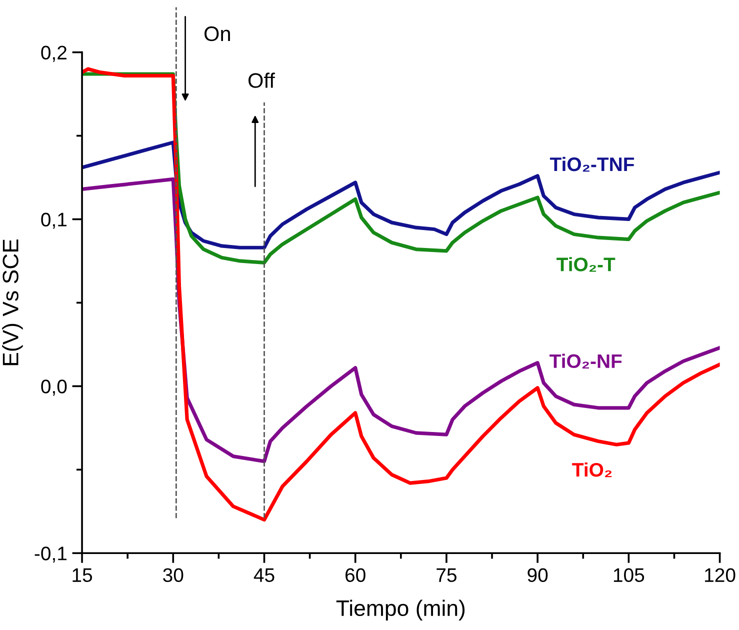 This screenshot has height=630, width=739. Describe the element at coordinates (400, 610) in the screenshot. I see `x-axis-title: Tiempo (min)` at that location.